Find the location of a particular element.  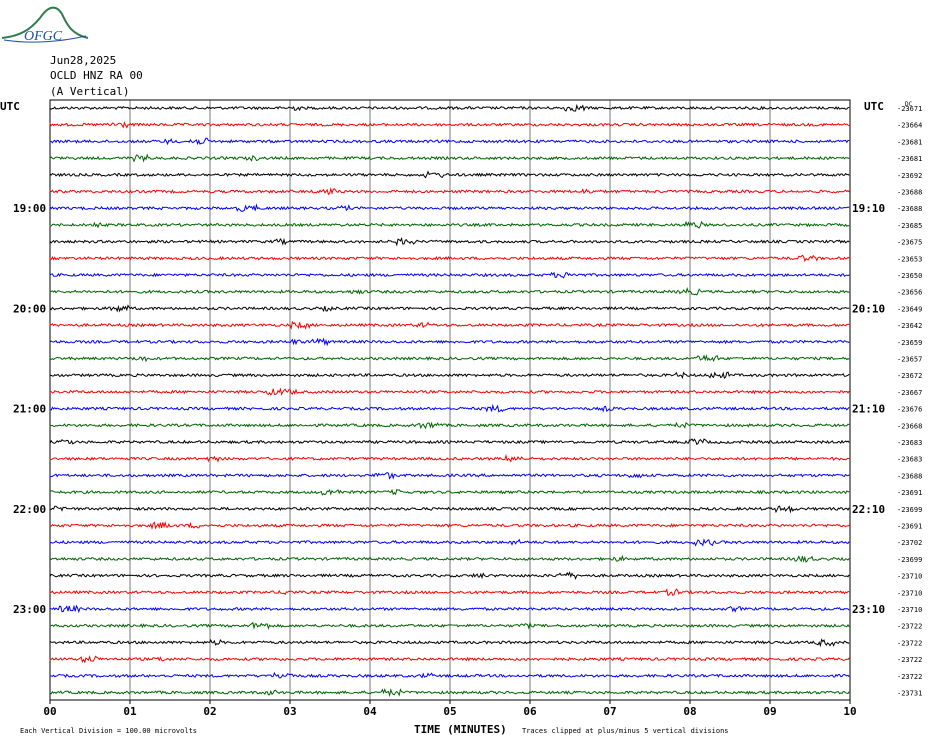

dc-offset-label: -23649 is located at coordinates (909, 309).